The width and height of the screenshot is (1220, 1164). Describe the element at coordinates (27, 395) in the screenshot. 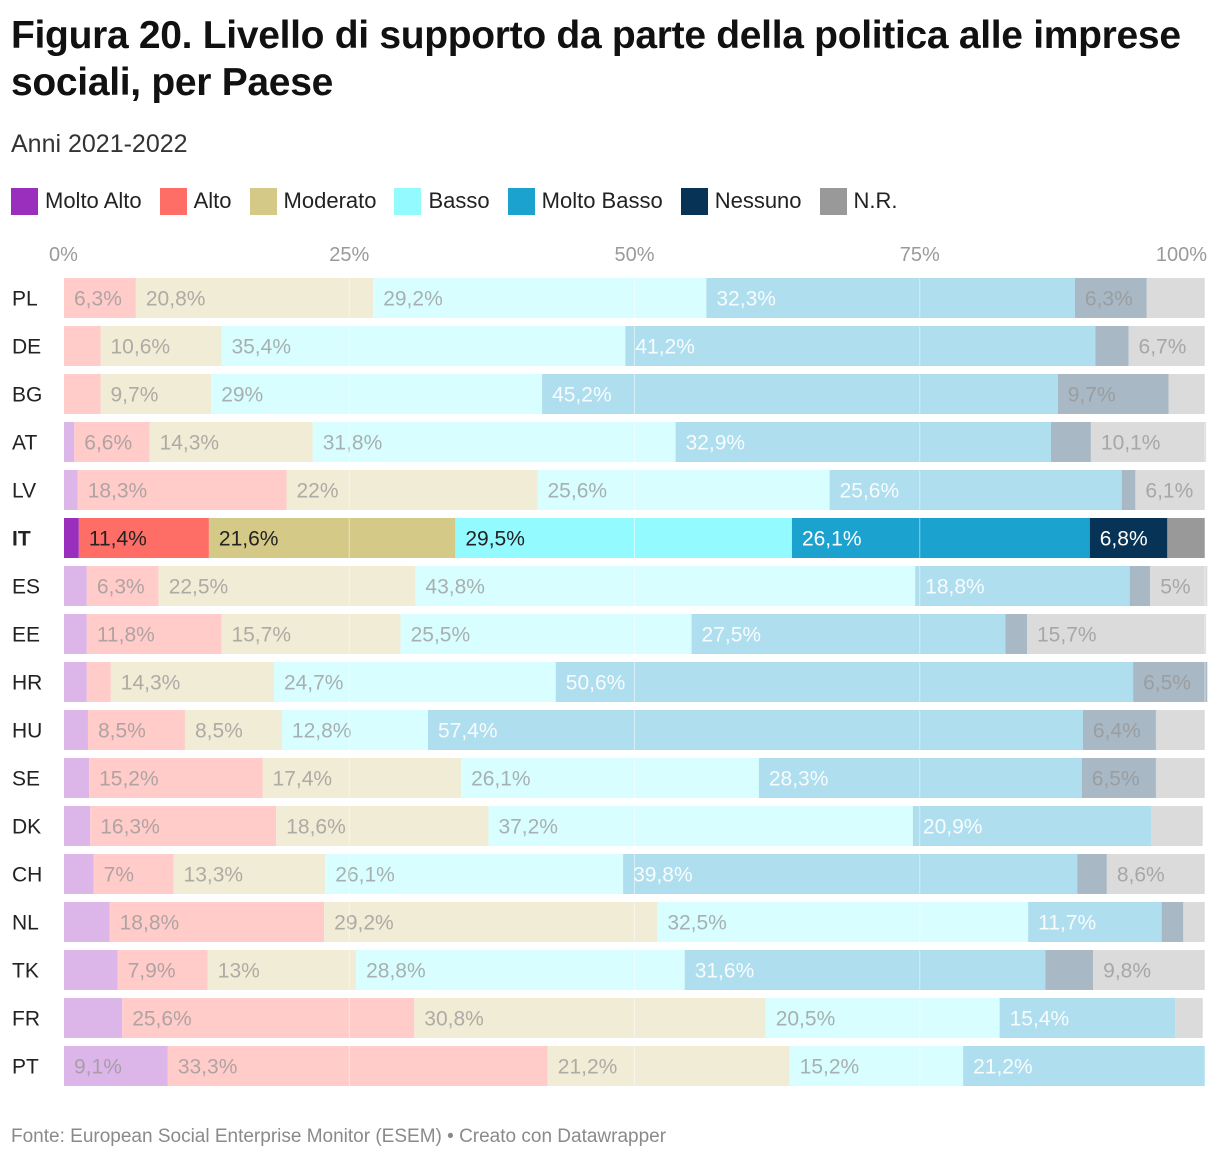

I see `row-label: BG` at that location.